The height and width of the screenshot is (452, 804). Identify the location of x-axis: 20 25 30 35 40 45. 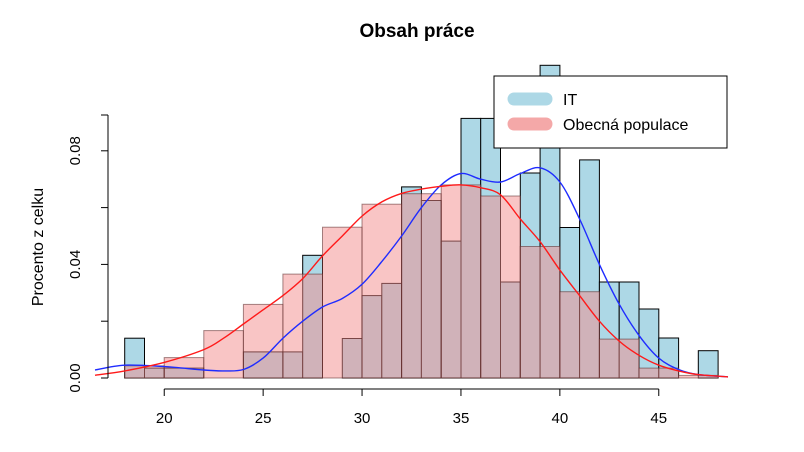
(411, 407).